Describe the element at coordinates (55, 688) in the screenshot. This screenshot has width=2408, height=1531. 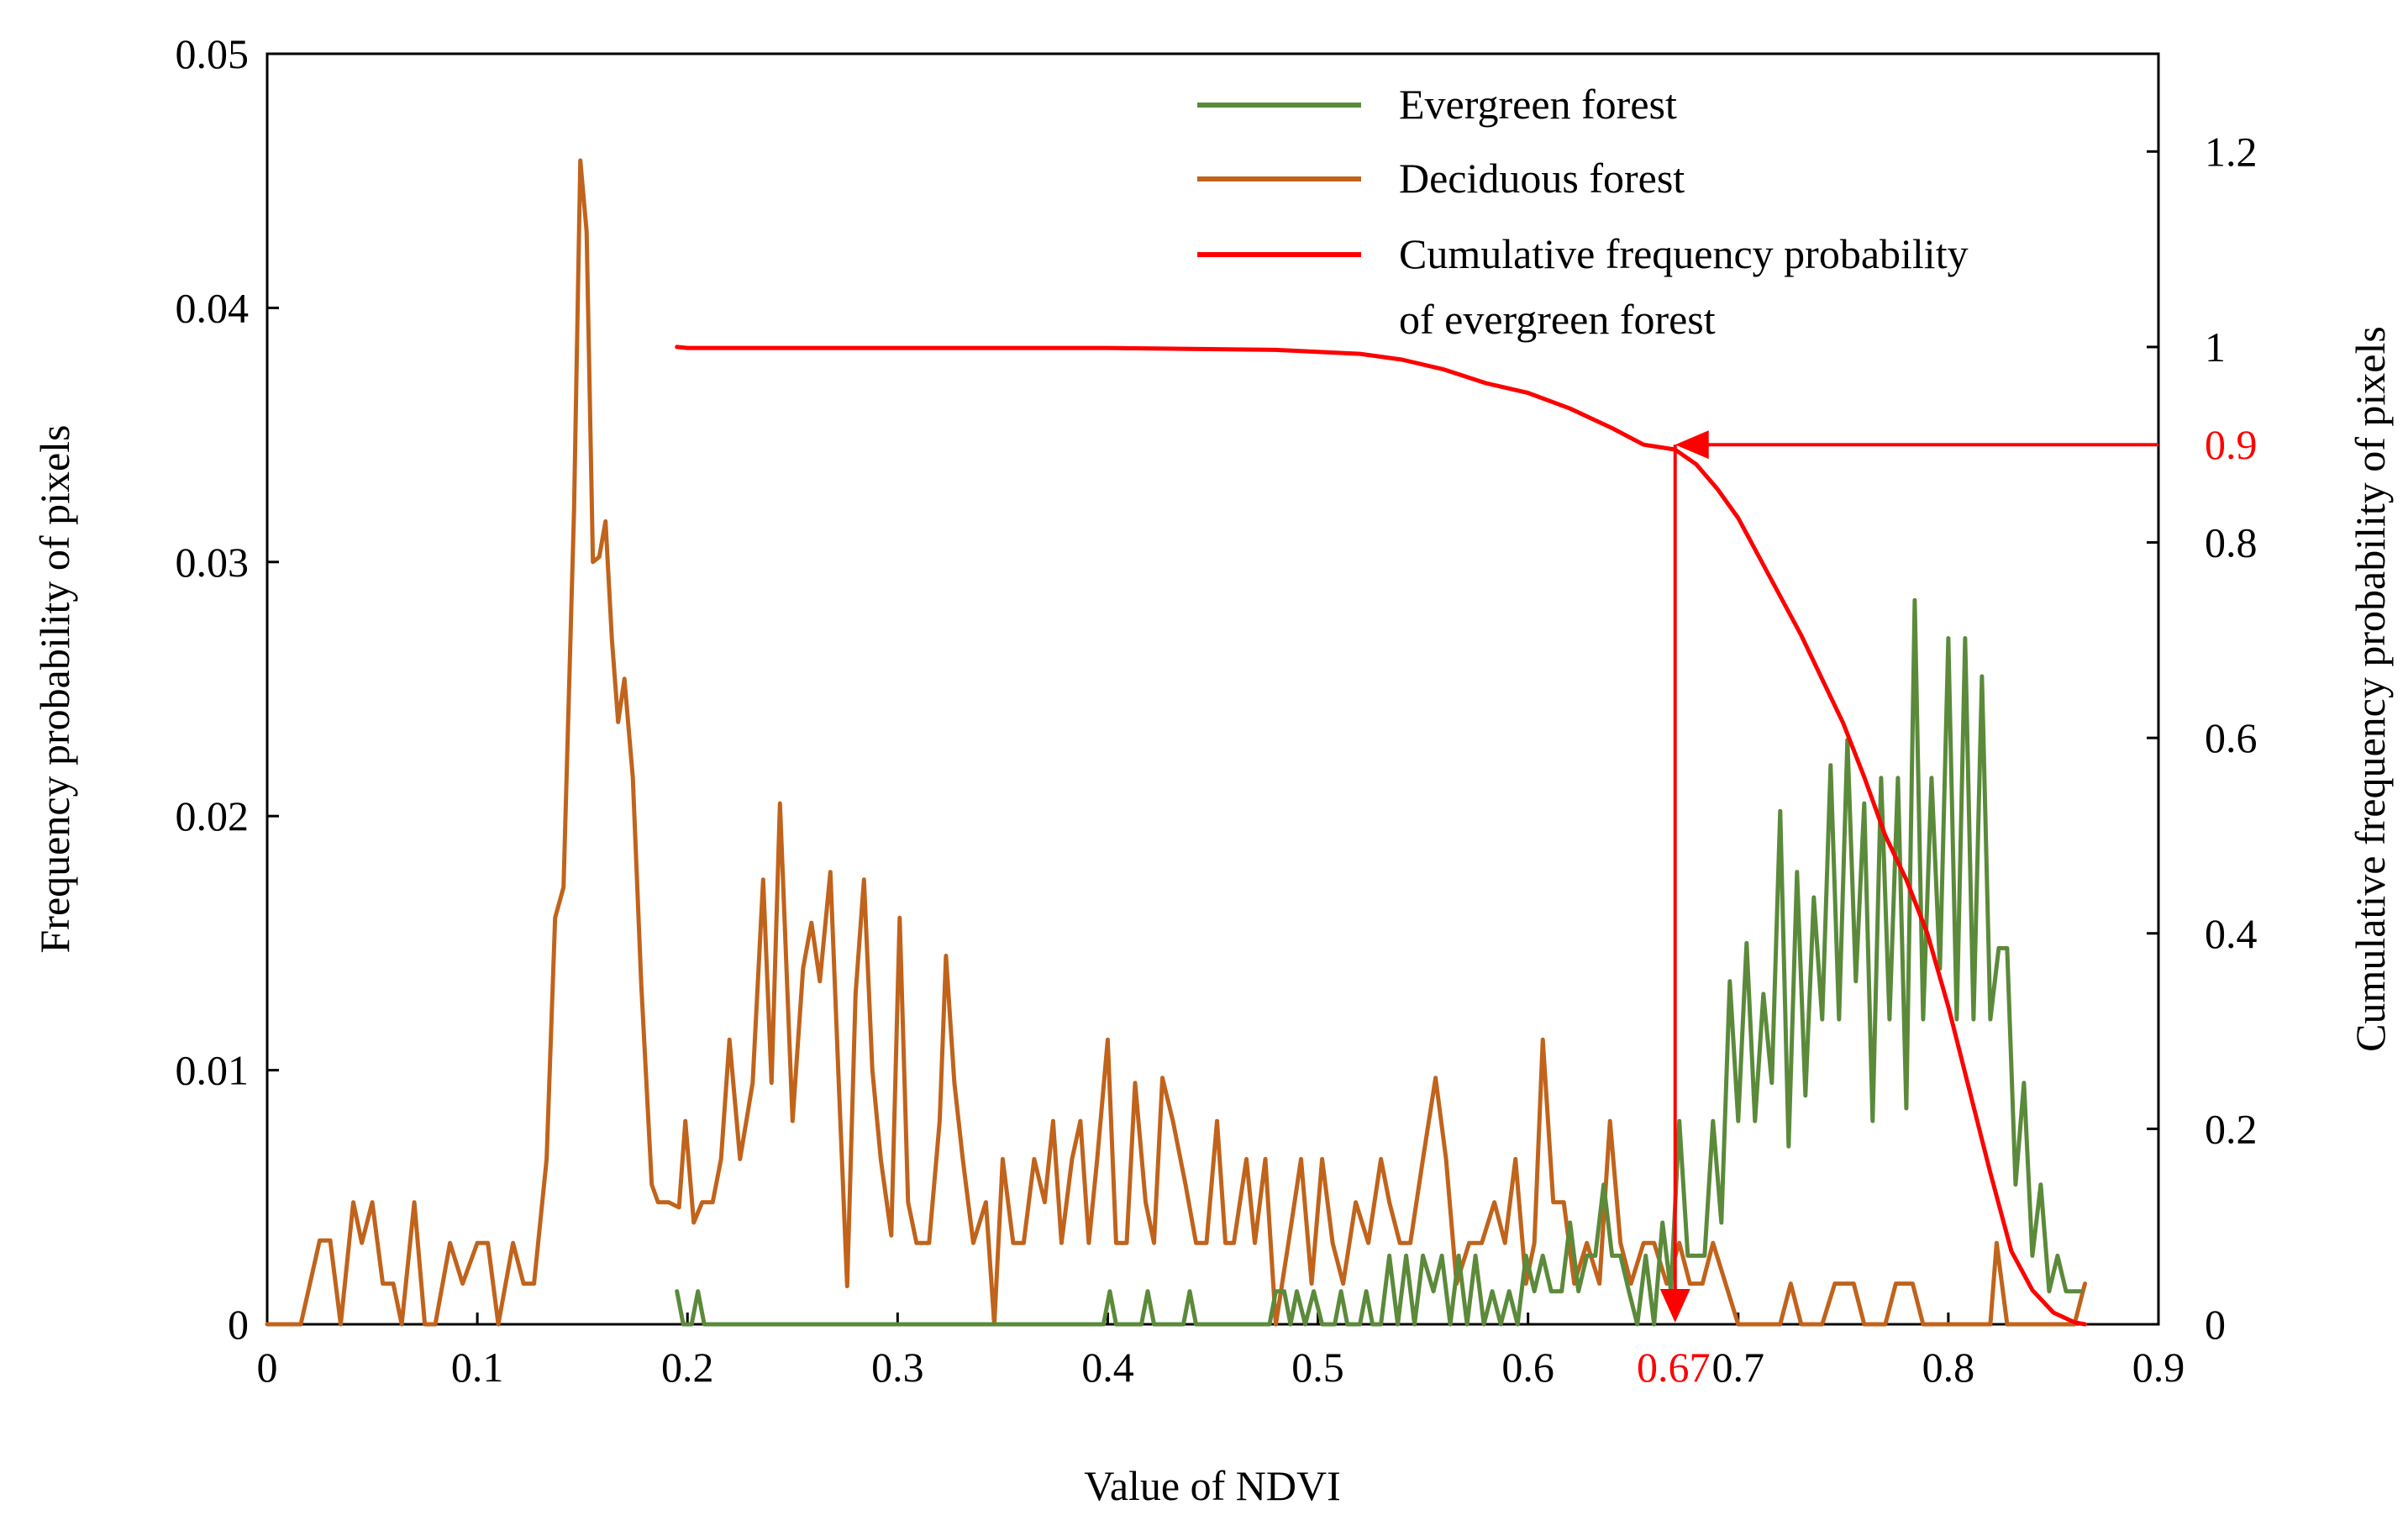
I see `left-y-axis-title: Frequency probability of pixels` at that location.